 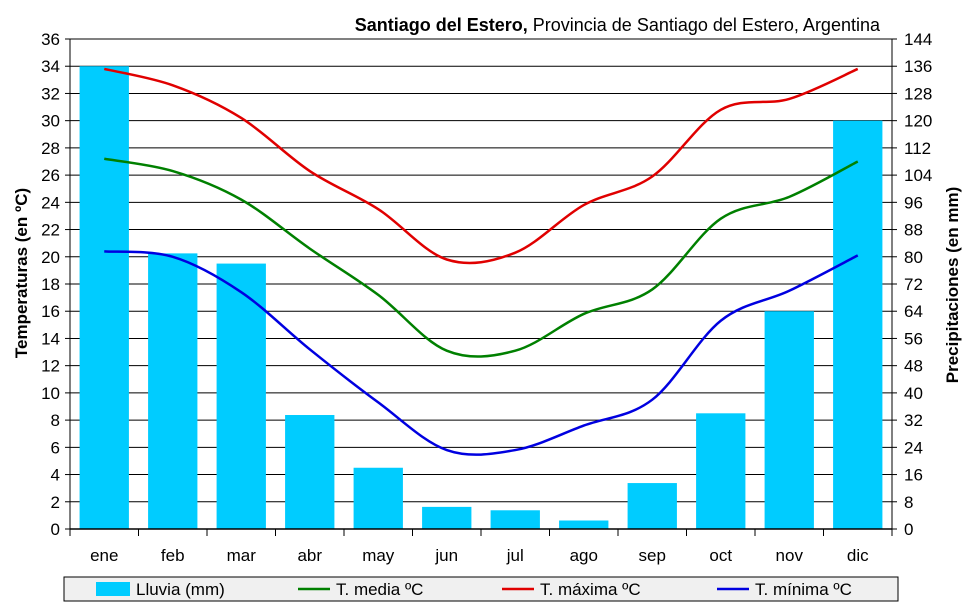 What do you see at coordinates (858, 555) in the screenshot?
I see `x-tick-label-dic: dic` at bounding box center [858, 555].